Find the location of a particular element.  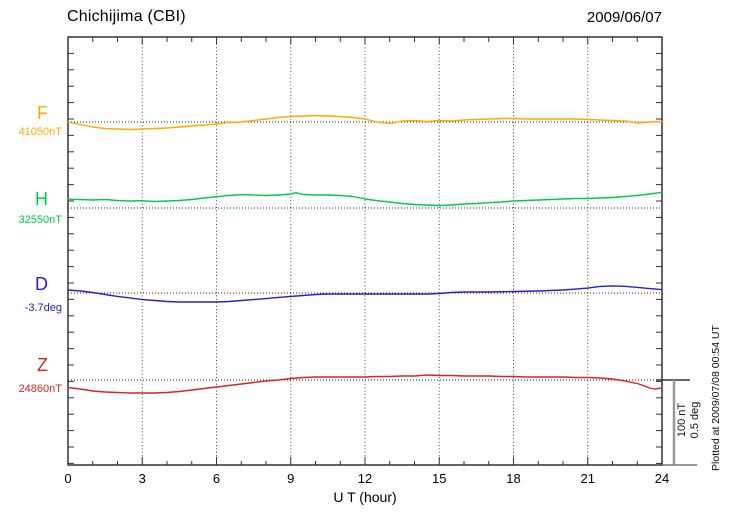

trace-F is located at coordinates (365, 122).